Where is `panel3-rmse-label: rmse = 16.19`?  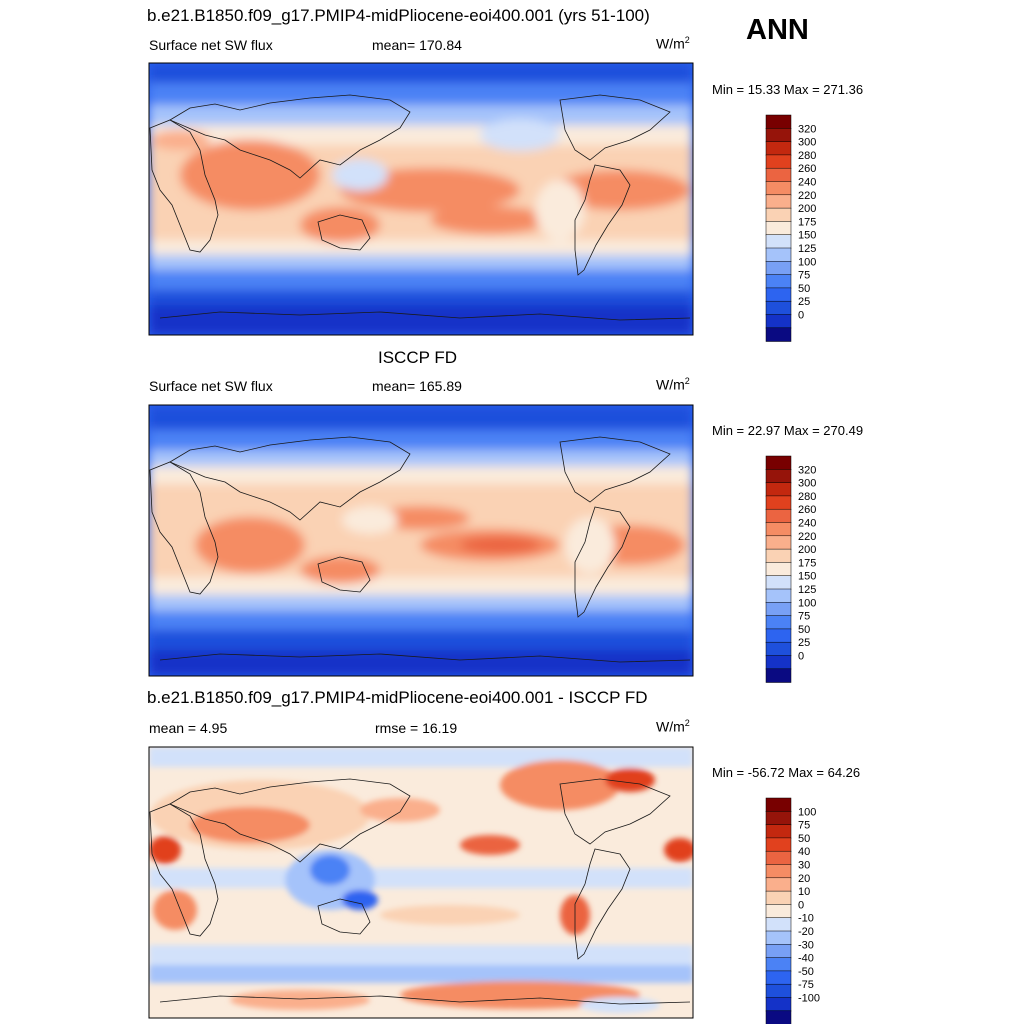
panel3-rmse-label: rmse = 16.19 is located at coordinates (416, 728).